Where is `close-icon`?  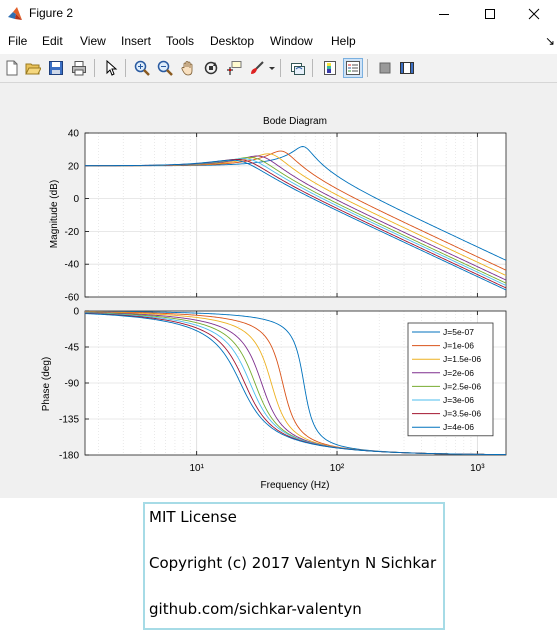 close-icon is located at coordinates (534, 14).